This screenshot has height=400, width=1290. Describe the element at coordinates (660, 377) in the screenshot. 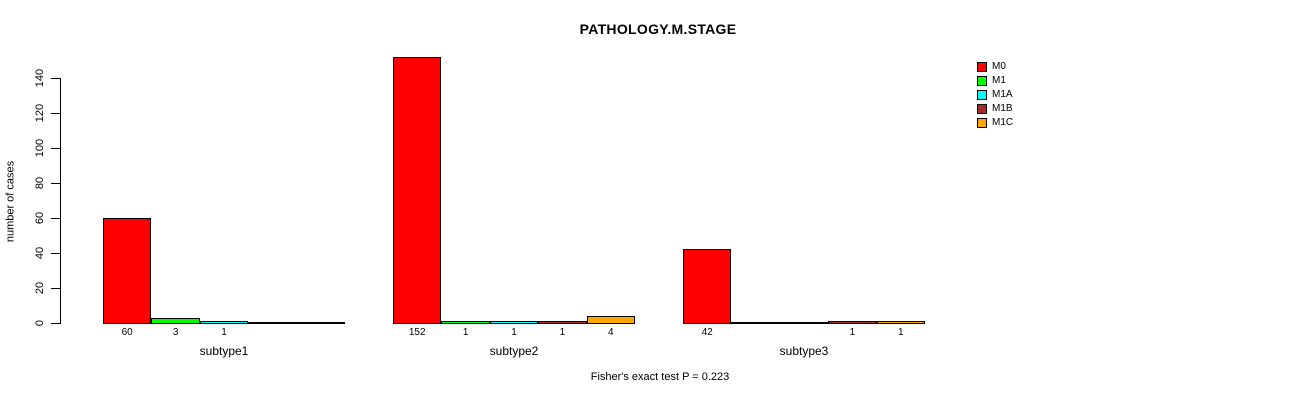

I see `footnote-fishers-test: Fisher's exact test P = 0.223` at that location.